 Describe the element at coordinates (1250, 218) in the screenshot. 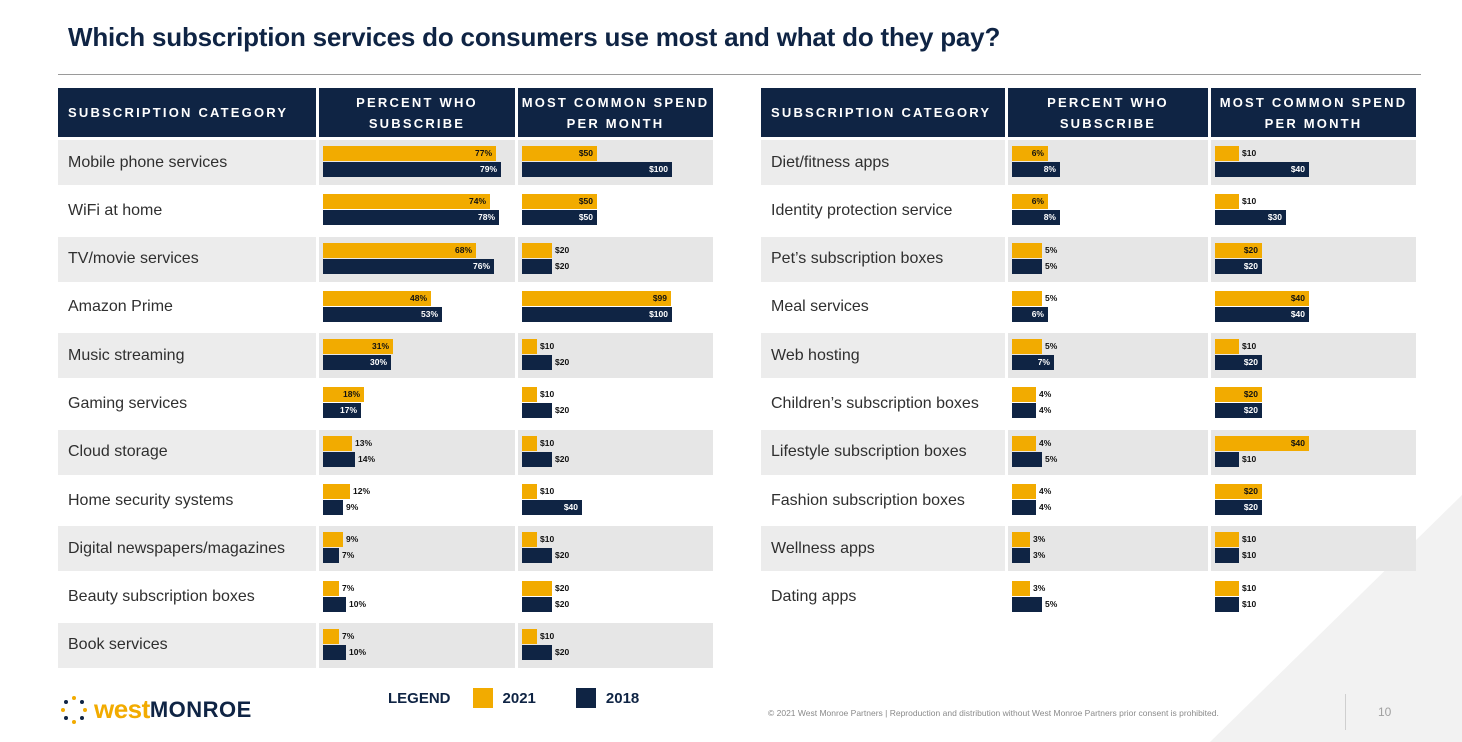

I see `spend-bar-2018: $30` at that location.